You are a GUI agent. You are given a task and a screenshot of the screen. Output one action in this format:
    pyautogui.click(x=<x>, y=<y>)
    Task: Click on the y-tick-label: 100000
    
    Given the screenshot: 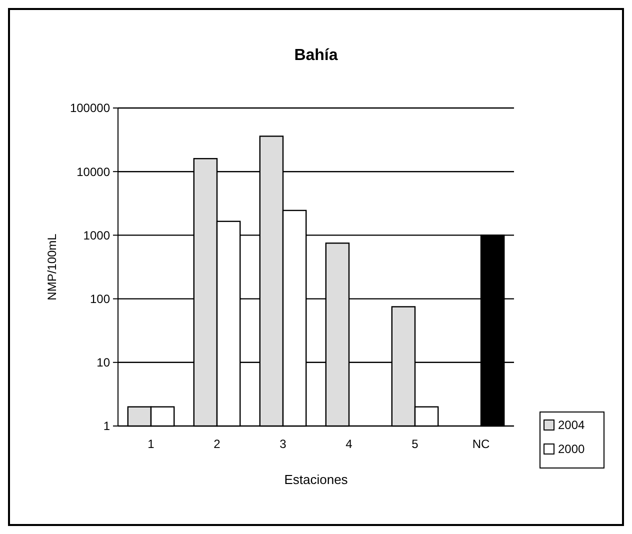 What is the action you would take?
    pyautogui.click(x=90, y=108)
    